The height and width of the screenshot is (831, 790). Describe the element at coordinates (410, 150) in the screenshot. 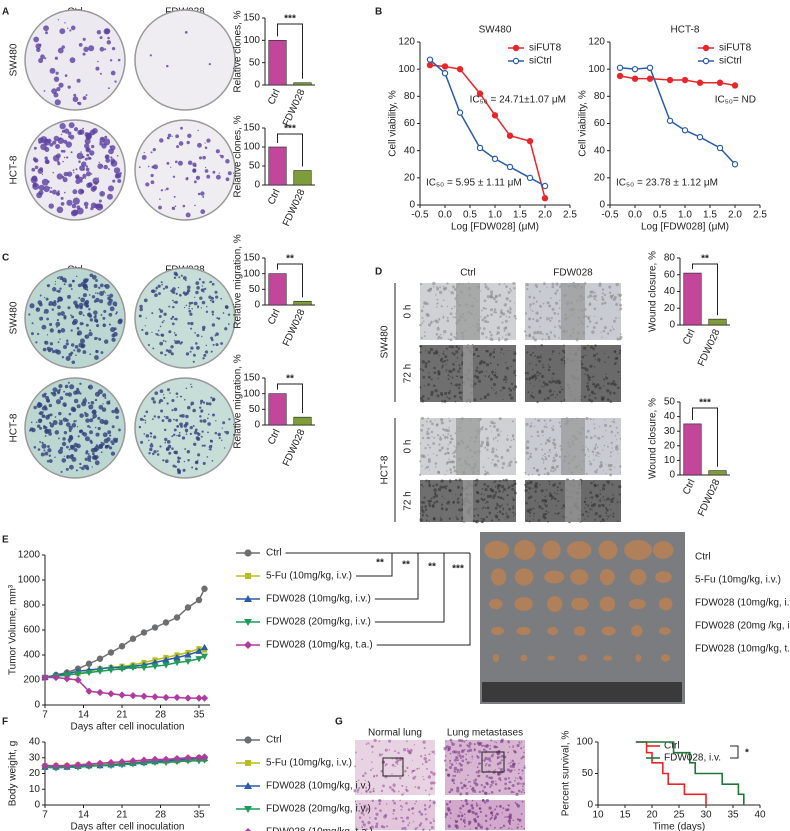

I see `y-tick-label: 40` at that location.